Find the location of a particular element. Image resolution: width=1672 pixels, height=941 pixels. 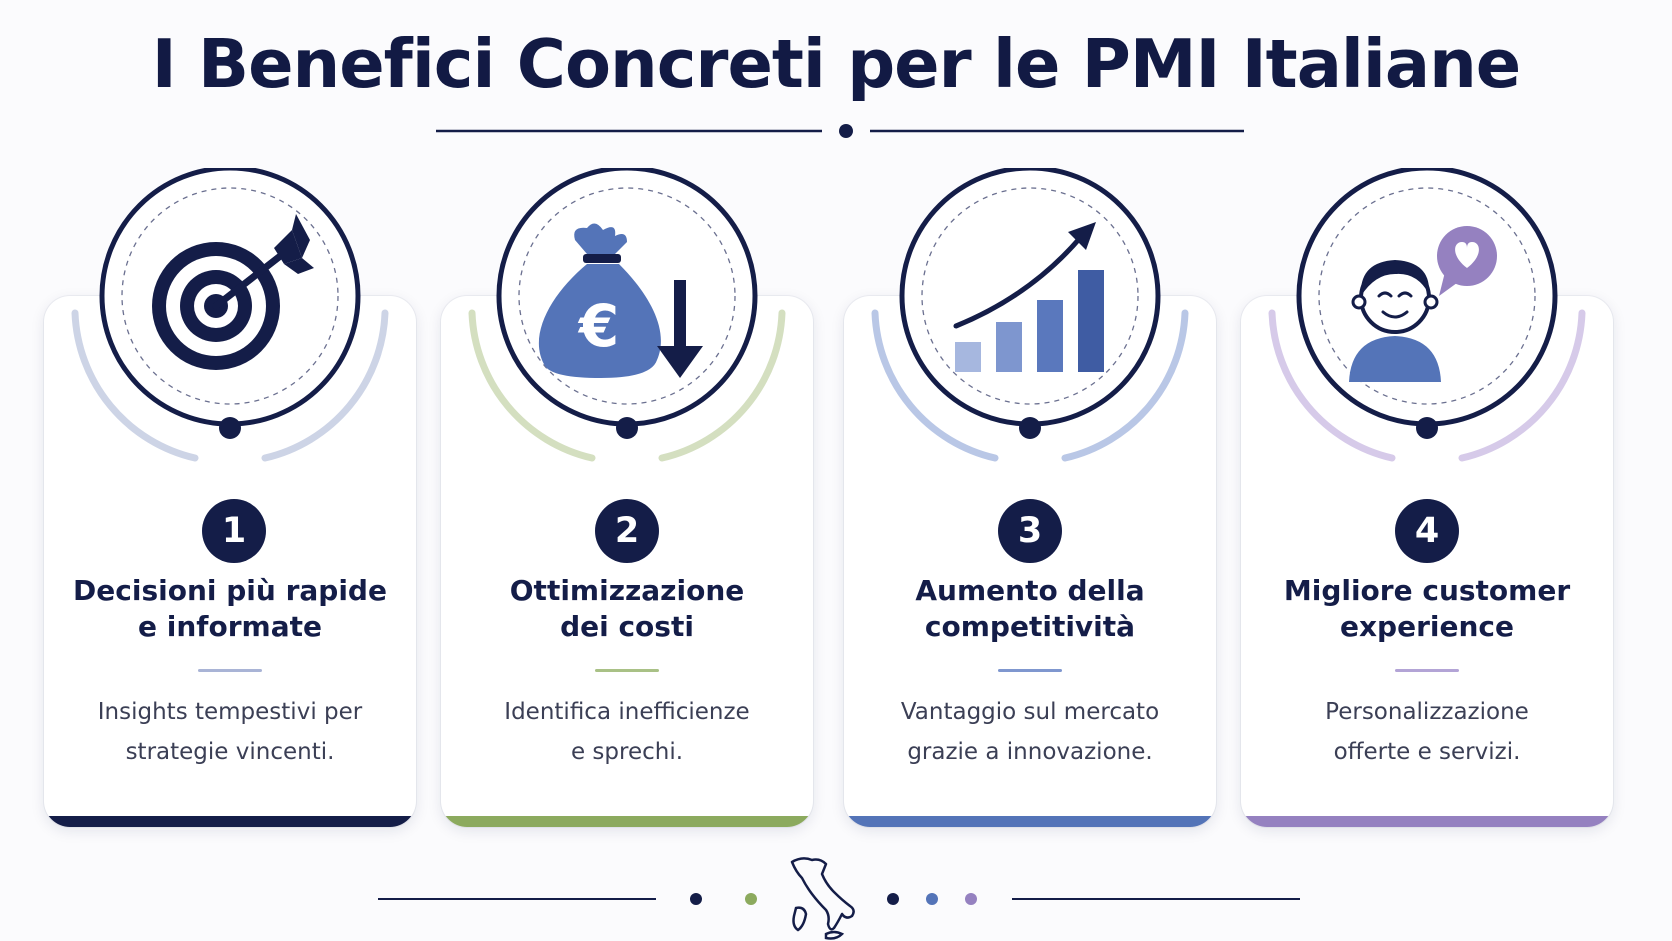

benefit-heading: Aumento della competitività is located at coordinates (1030, 609).